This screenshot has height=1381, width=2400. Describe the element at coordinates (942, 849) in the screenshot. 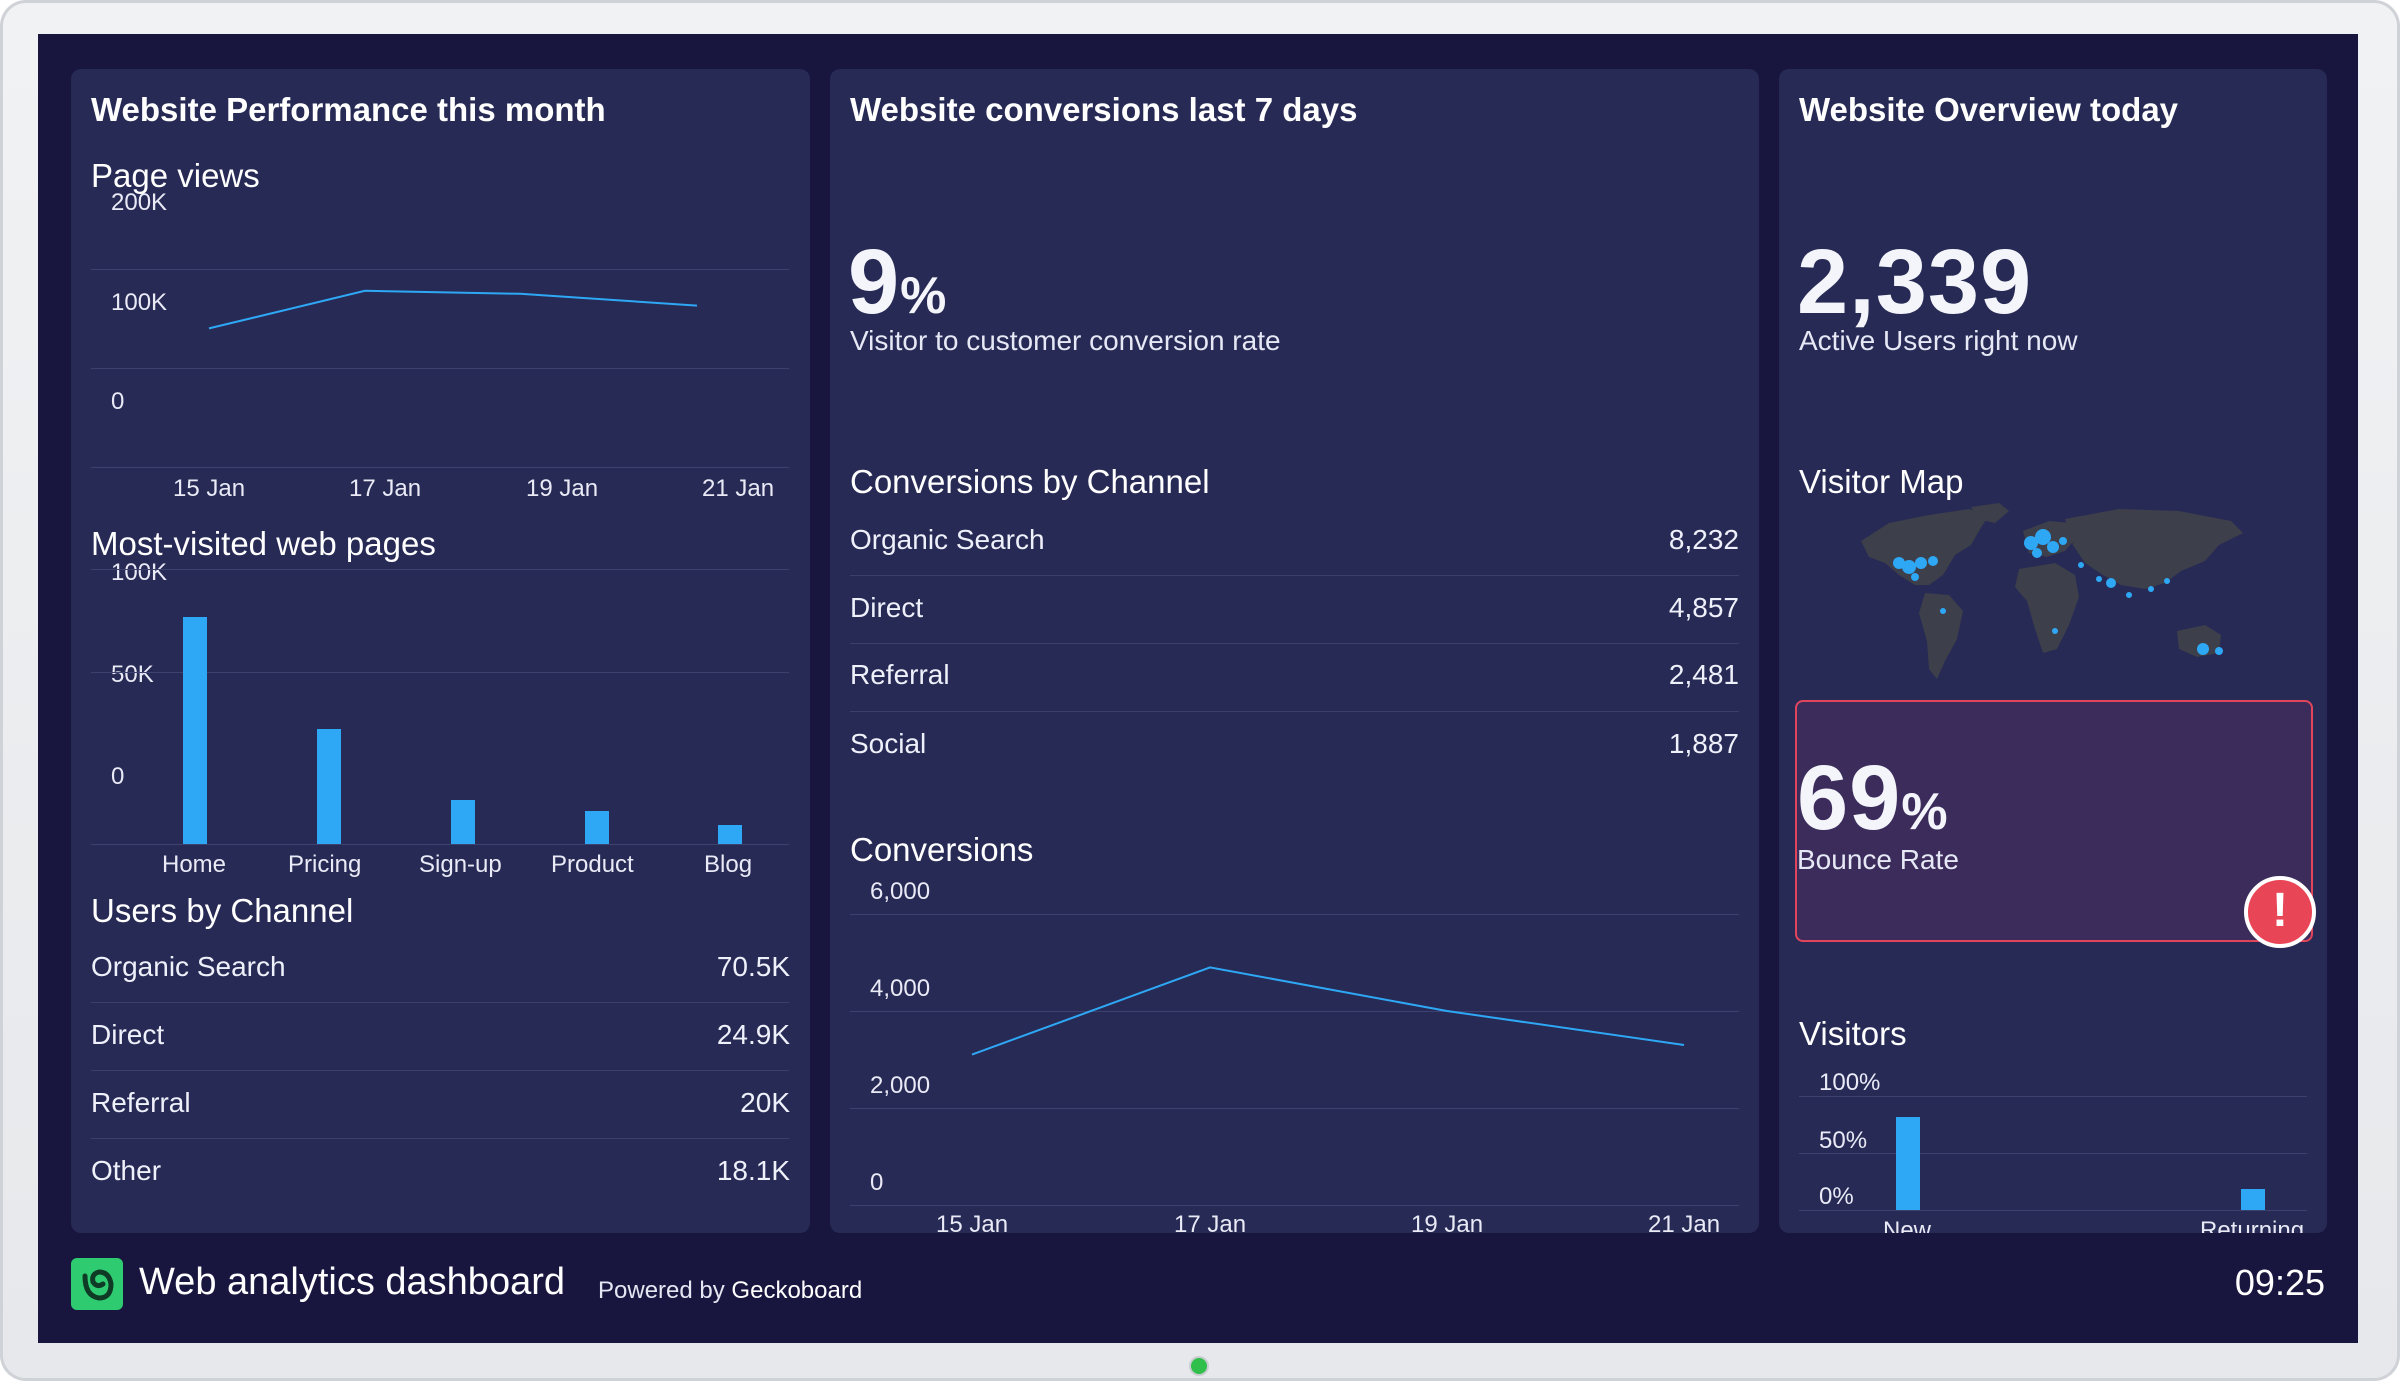

I see `conversions-chart-title: Conversions` at that location.